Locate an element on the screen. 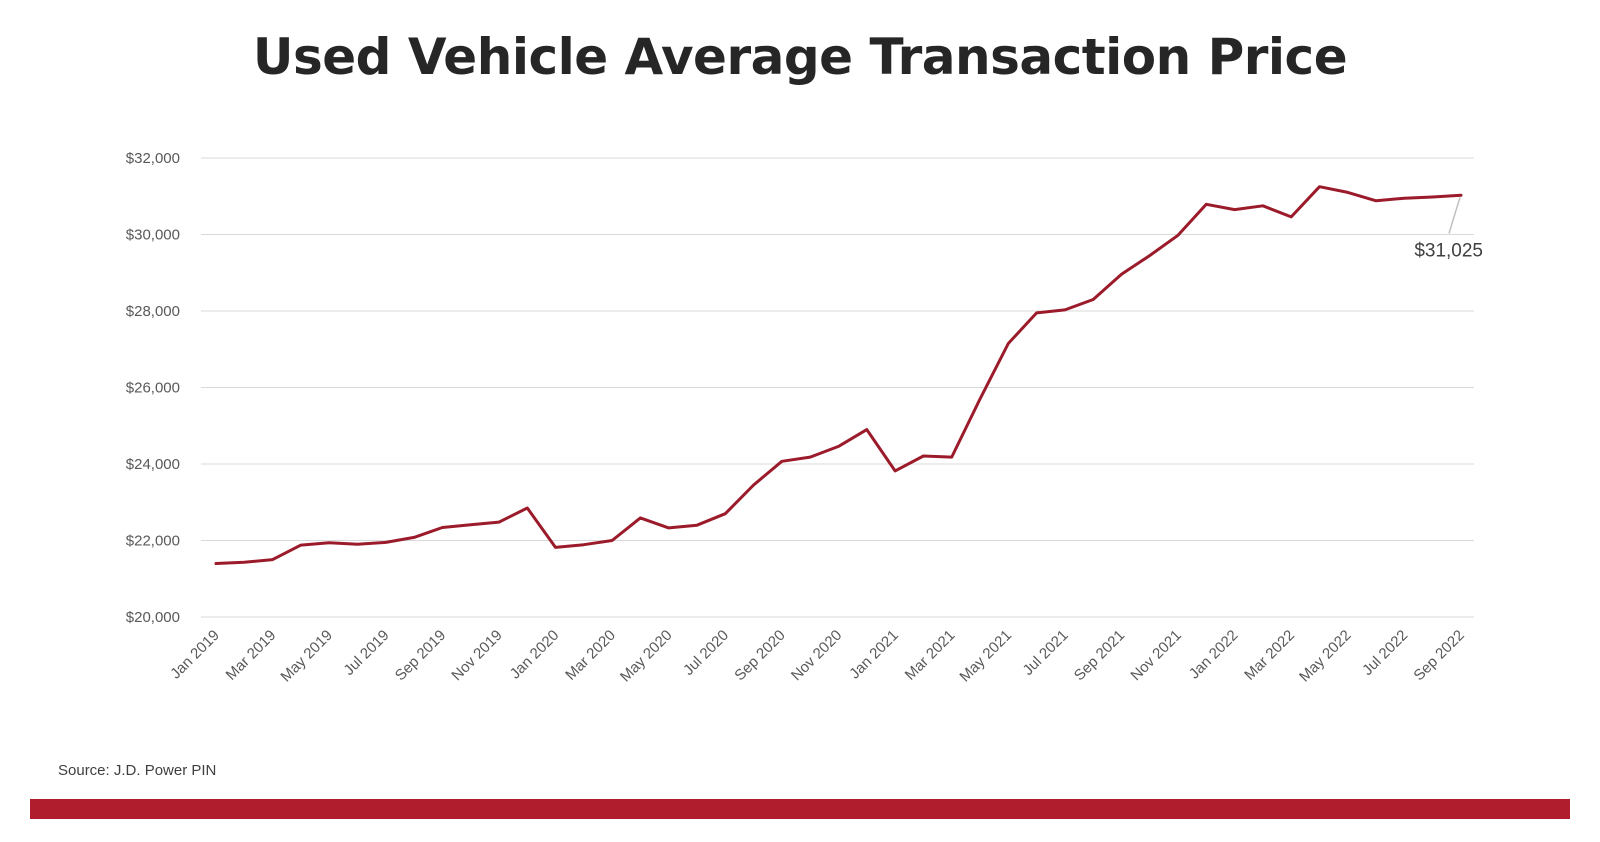  x-tick-label: May 2022 is located at coordinates (1325, 656).